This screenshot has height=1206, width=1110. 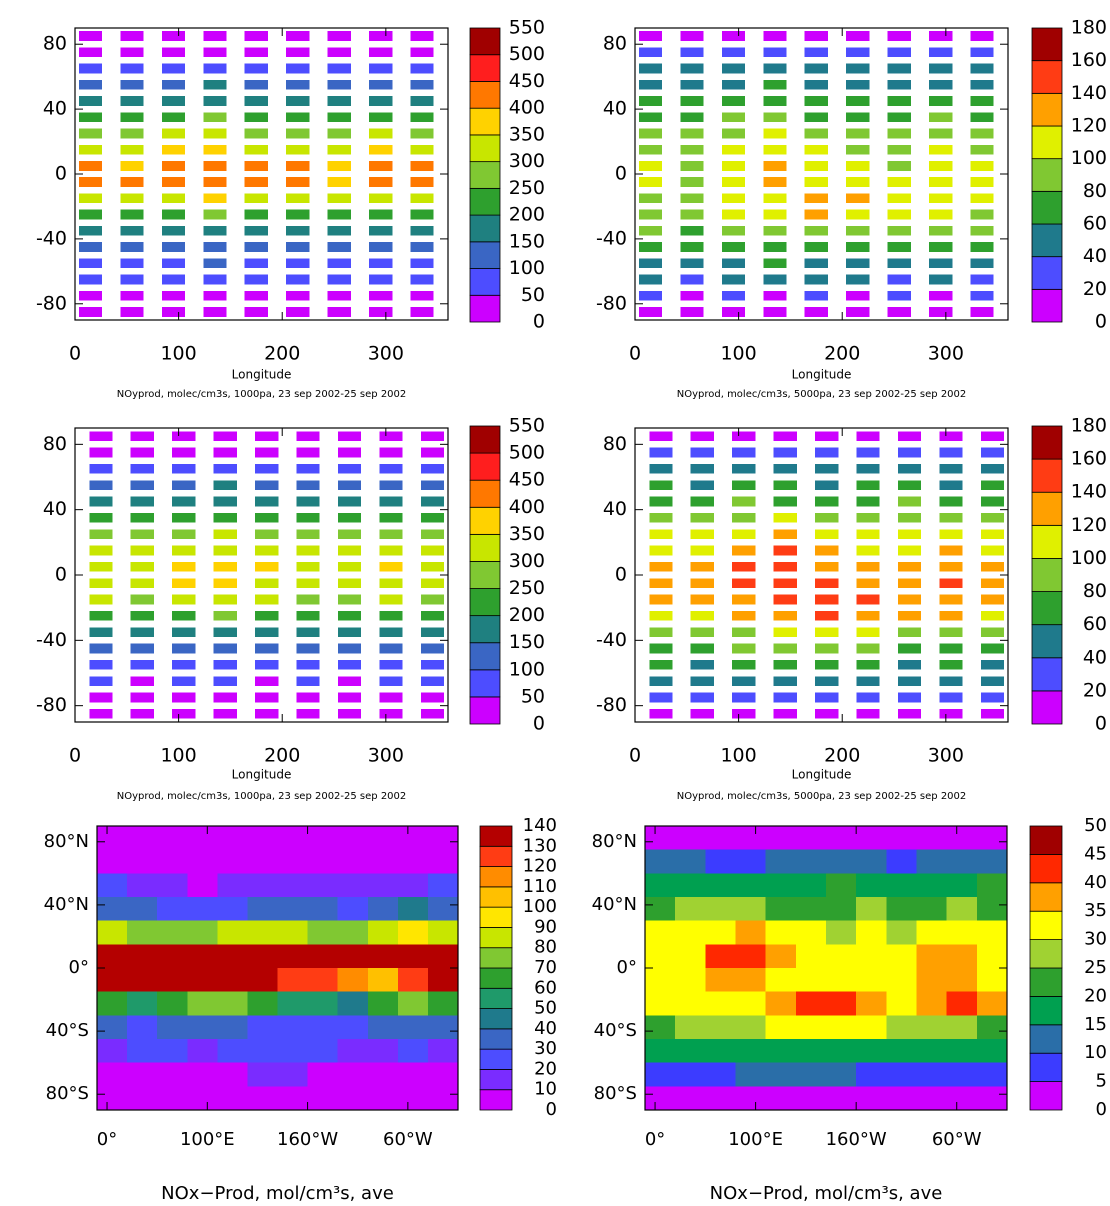 I want to click on y-tick-label: 40, so click(x=55, y=109).